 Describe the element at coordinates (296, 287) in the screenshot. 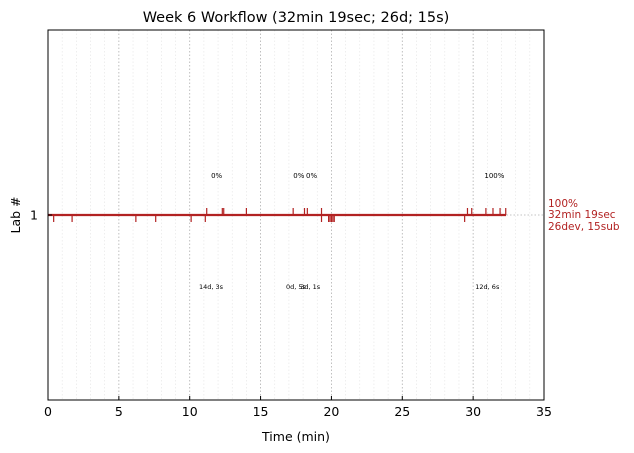

I see `annotation-below: 0d, 5s` at that location.